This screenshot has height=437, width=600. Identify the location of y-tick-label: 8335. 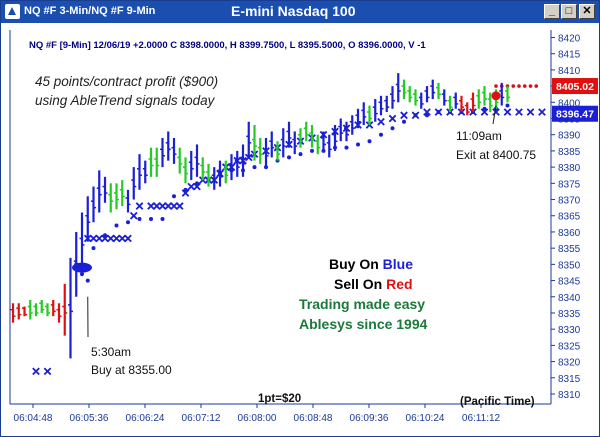
(569, 314).